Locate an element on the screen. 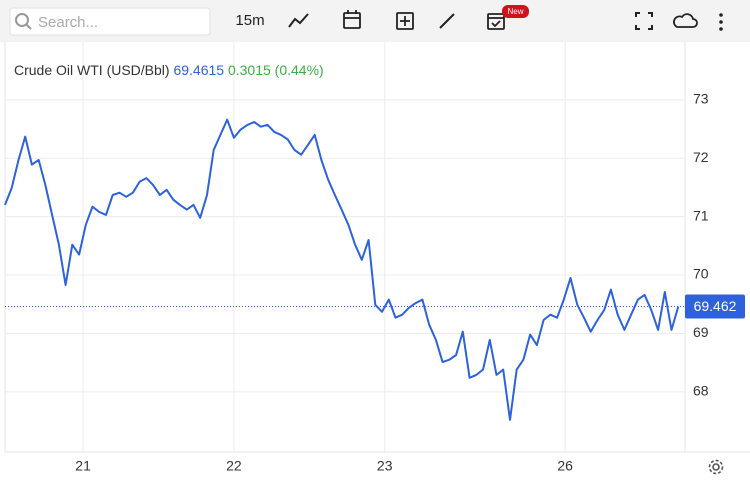 Image resolution: width=750 pixels, height=484 pixels. menu-icon is located at coordinates (721, 22).